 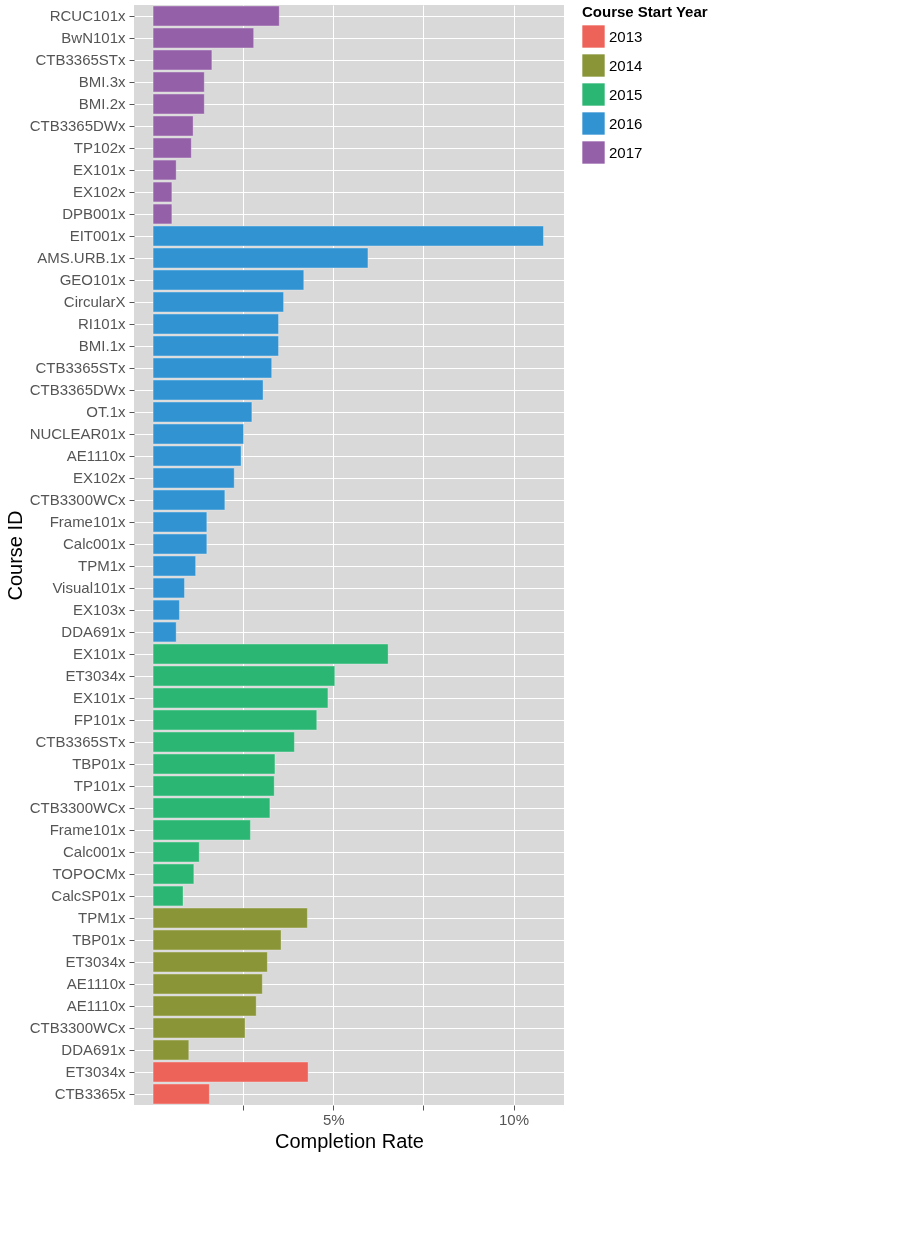 What do you see at coordinates (94, 213) in the screenshot?
I see `y-tick-label: DPB001x` at bounding box center [94, 213].